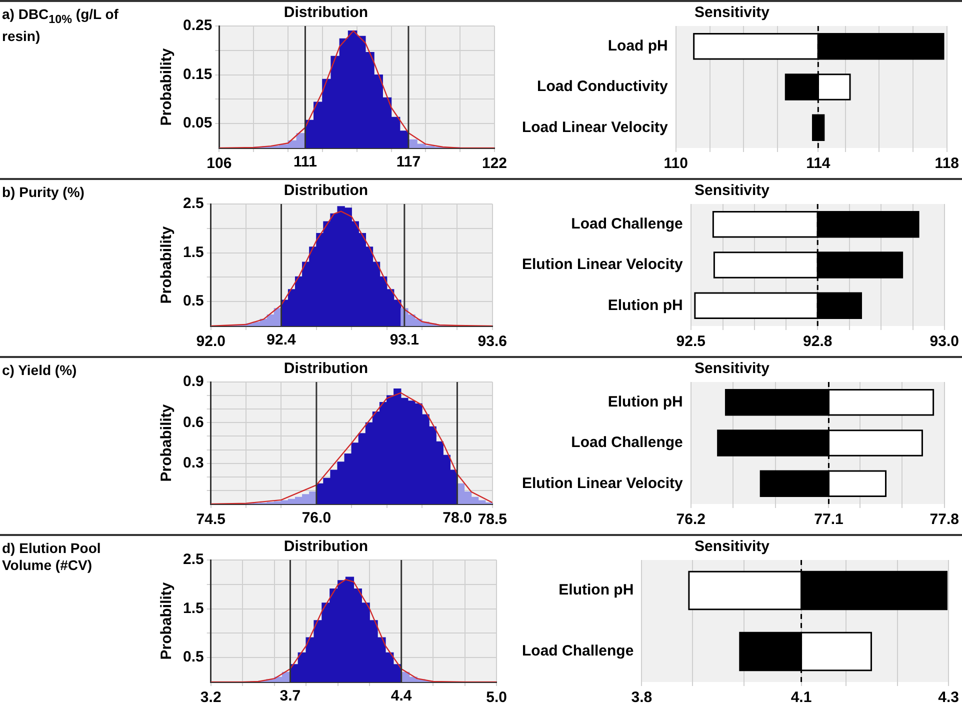 Image resolution: width=962 pixels, height=713 pixels. What do you see at coordinates (60, 25) in the screenshot?
I see `text: a) DBC$_{10%}$ (g/L of resin)` at bounding box center [60, 25].